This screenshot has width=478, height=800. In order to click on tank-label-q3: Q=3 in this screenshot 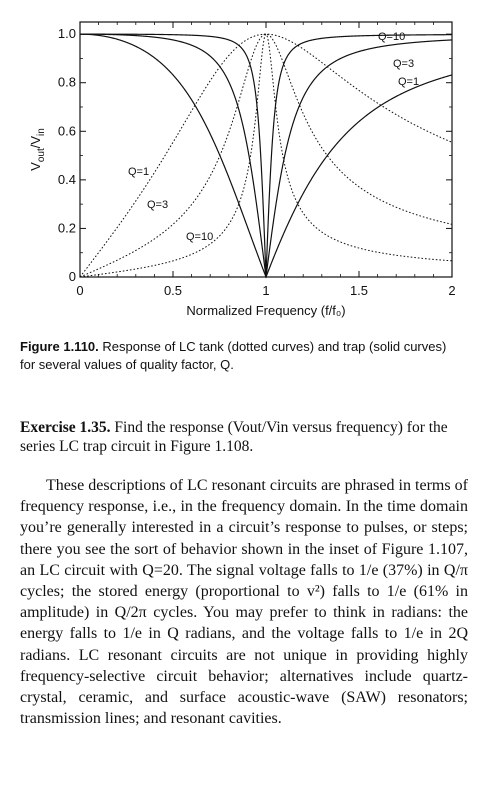, I will do `click(157, 205)`.